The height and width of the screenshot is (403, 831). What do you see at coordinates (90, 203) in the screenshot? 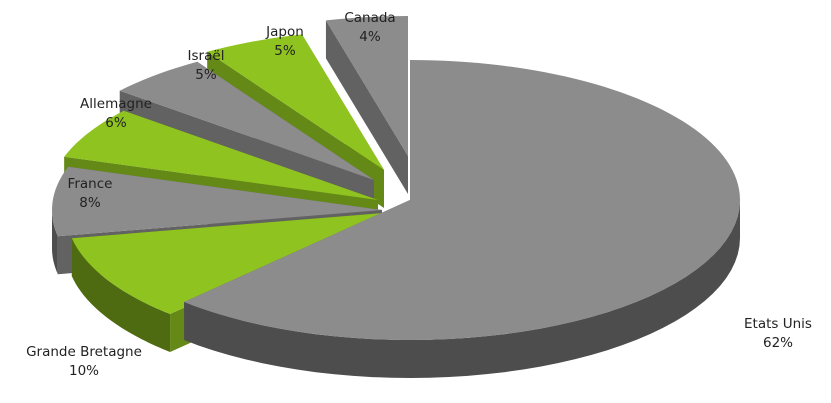
I see `slice-value: 8%` at bounding box center [90, 203].